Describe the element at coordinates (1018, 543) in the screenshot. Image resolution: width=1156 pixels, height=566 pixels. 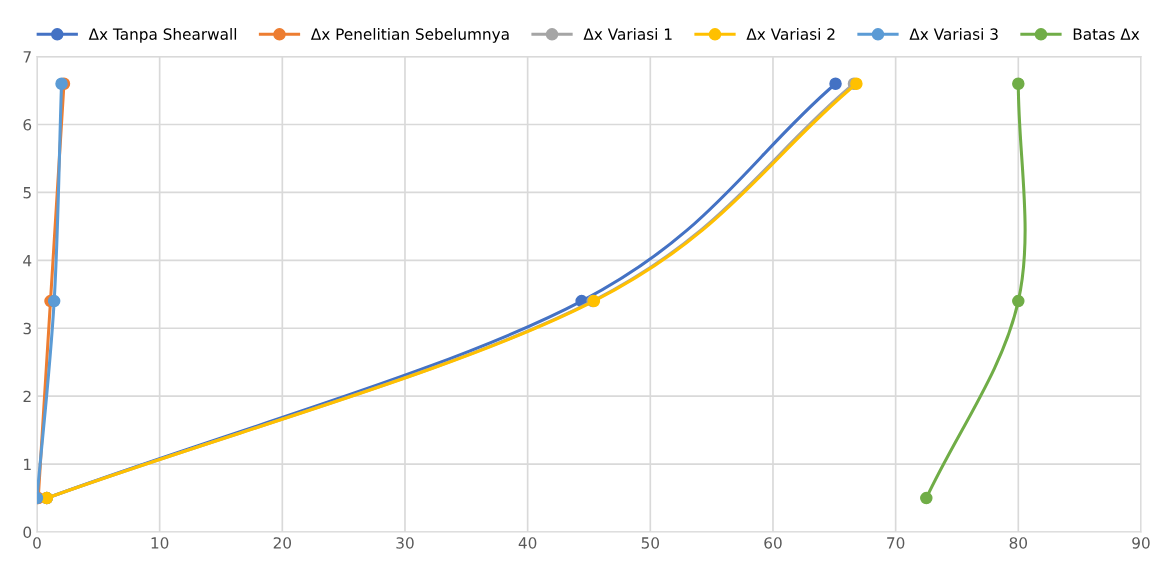
I see `x-tick-label: 80` at that location.